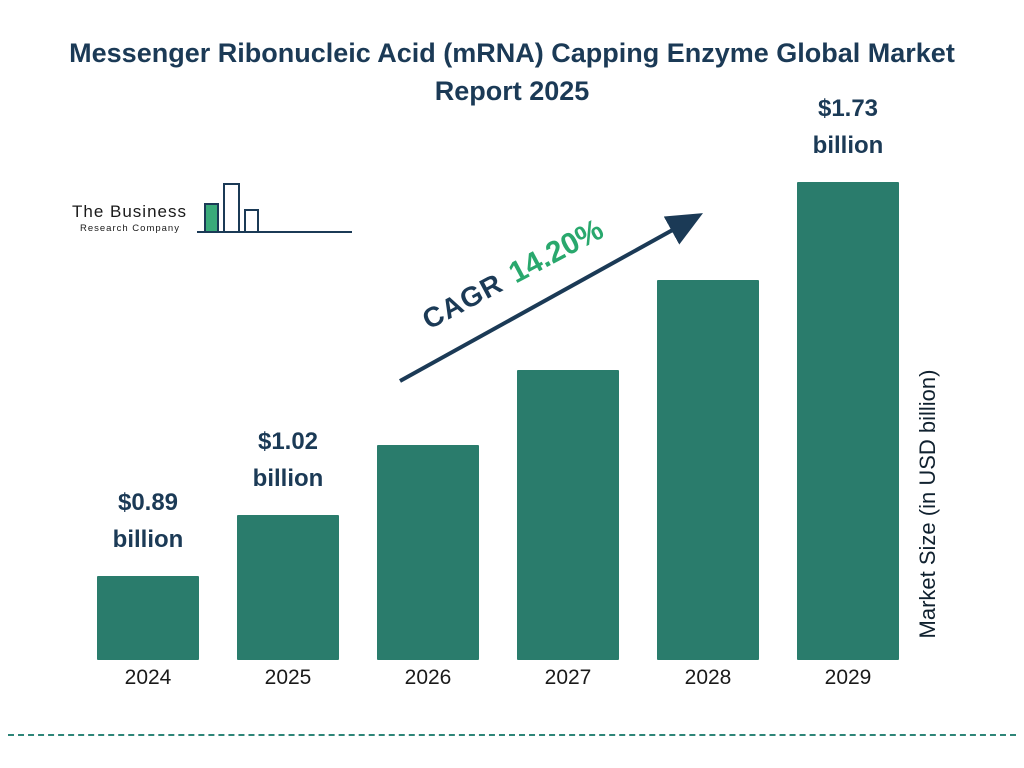 The image size is (1024, 768). I want to click on x-tick-label-2029: 2029, so click(848, 677).